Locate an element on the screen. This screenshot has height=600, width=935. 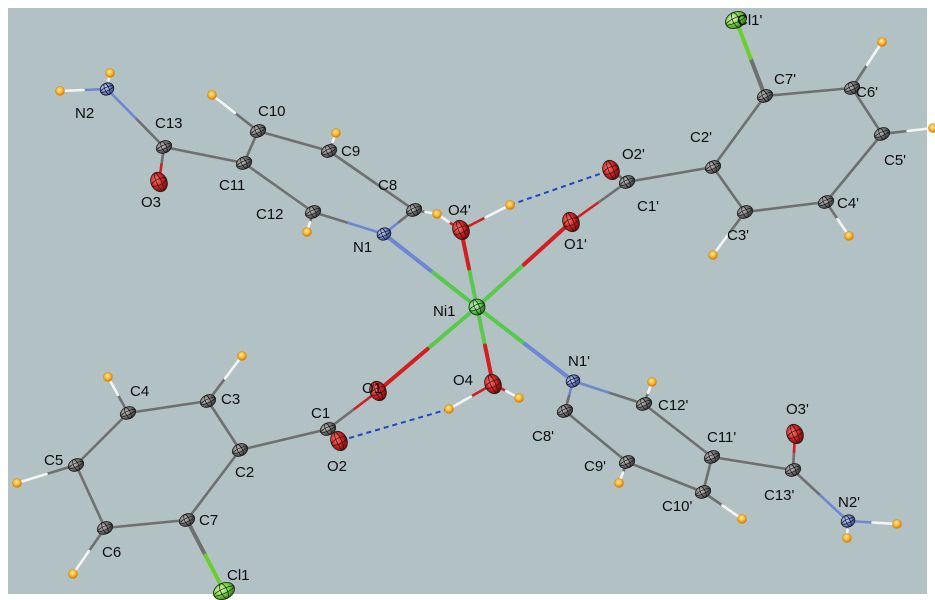
atom-h-c4 is located at coordinates (108, 377).